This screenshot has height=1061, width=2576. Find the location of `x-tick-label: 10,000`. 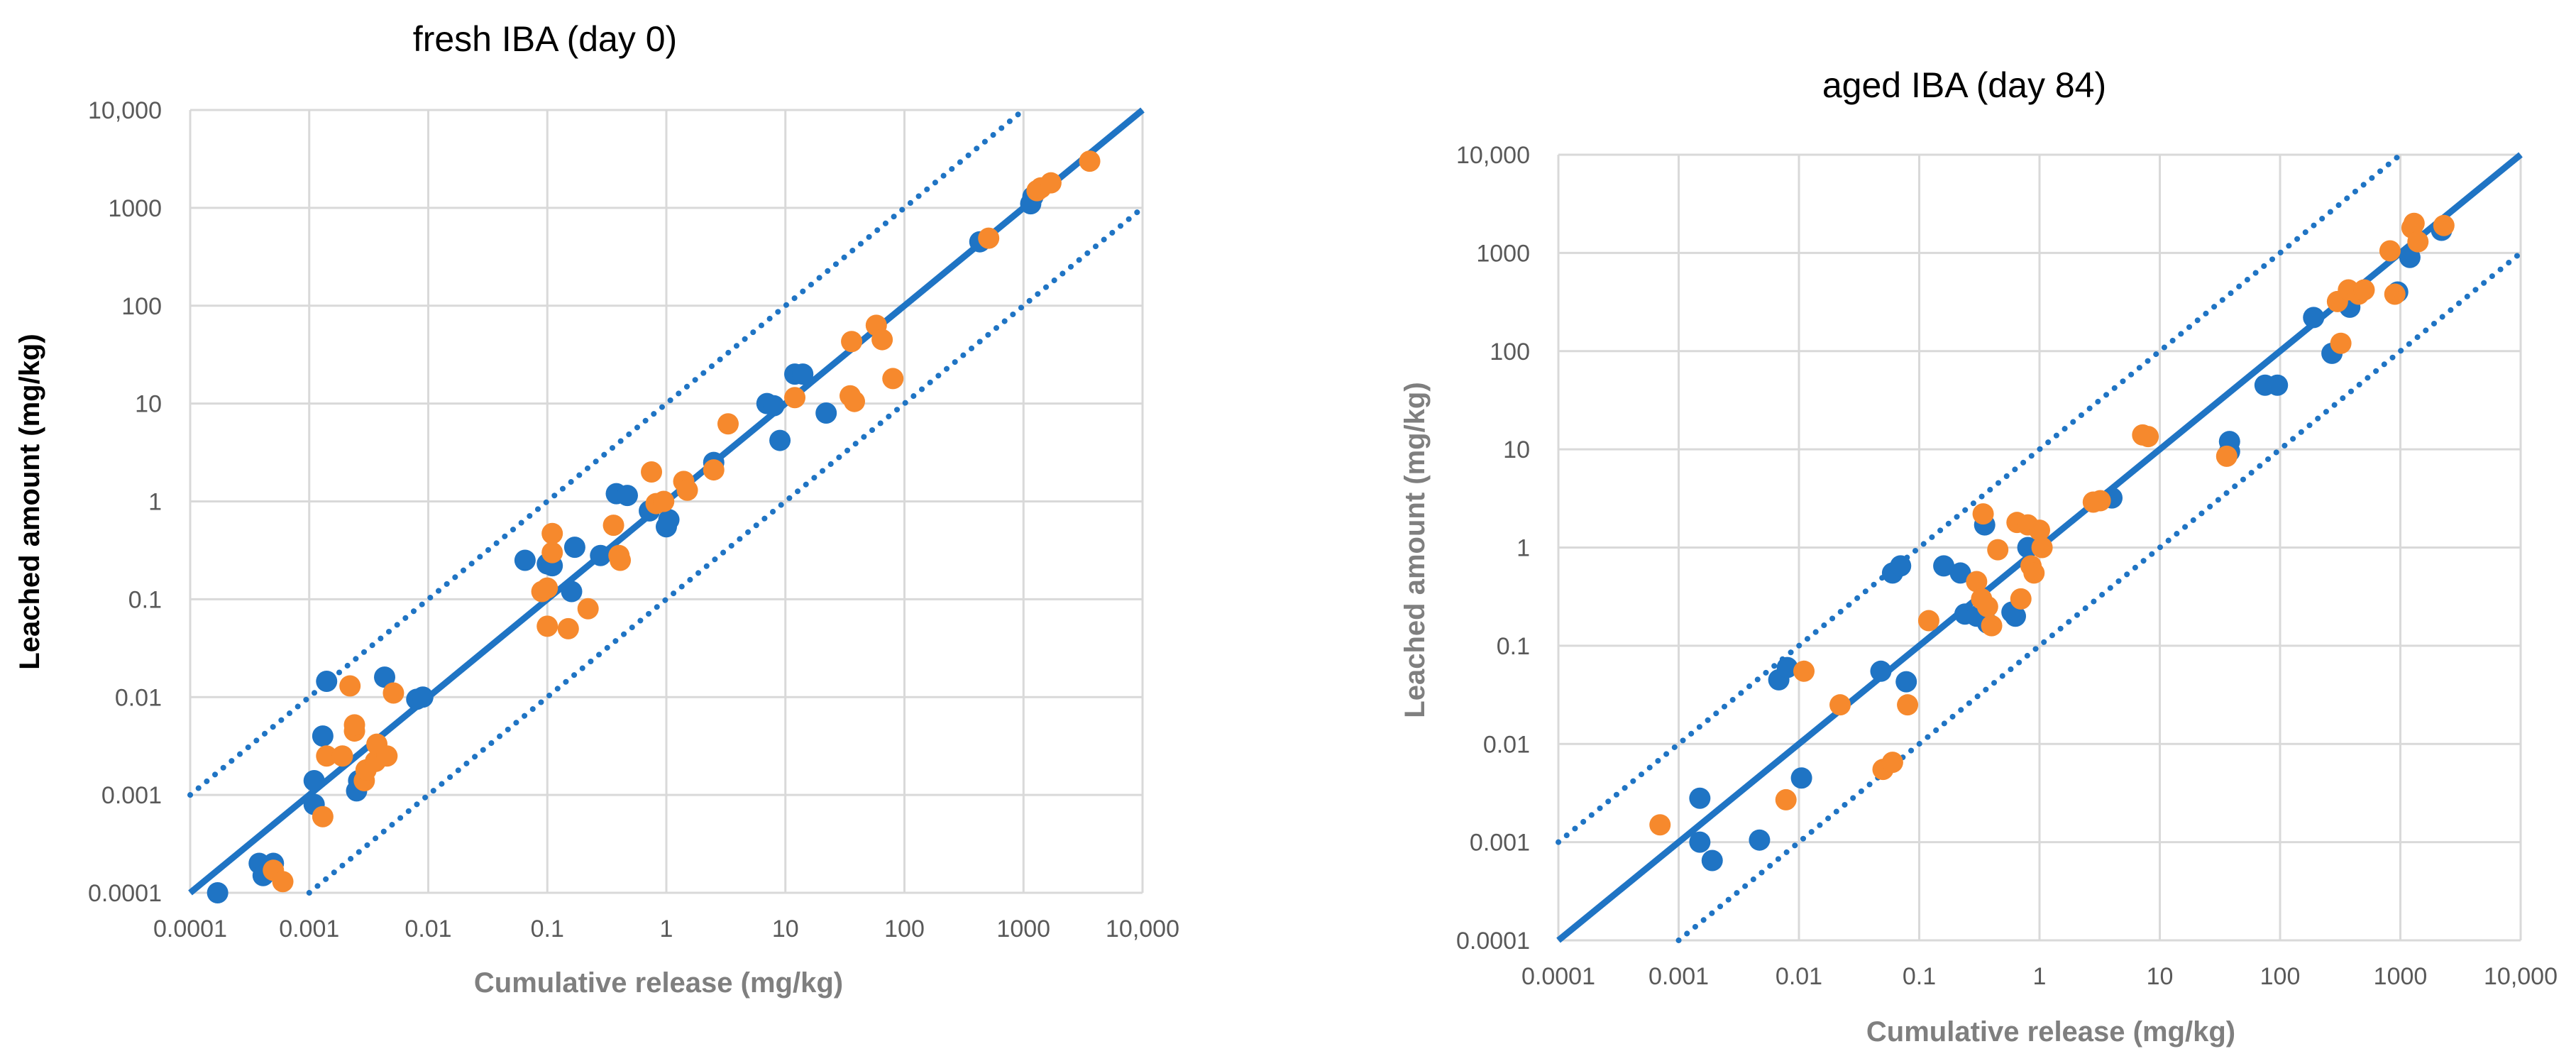

x-tick-label: 10,000 is located at coordinates (1142, 929).